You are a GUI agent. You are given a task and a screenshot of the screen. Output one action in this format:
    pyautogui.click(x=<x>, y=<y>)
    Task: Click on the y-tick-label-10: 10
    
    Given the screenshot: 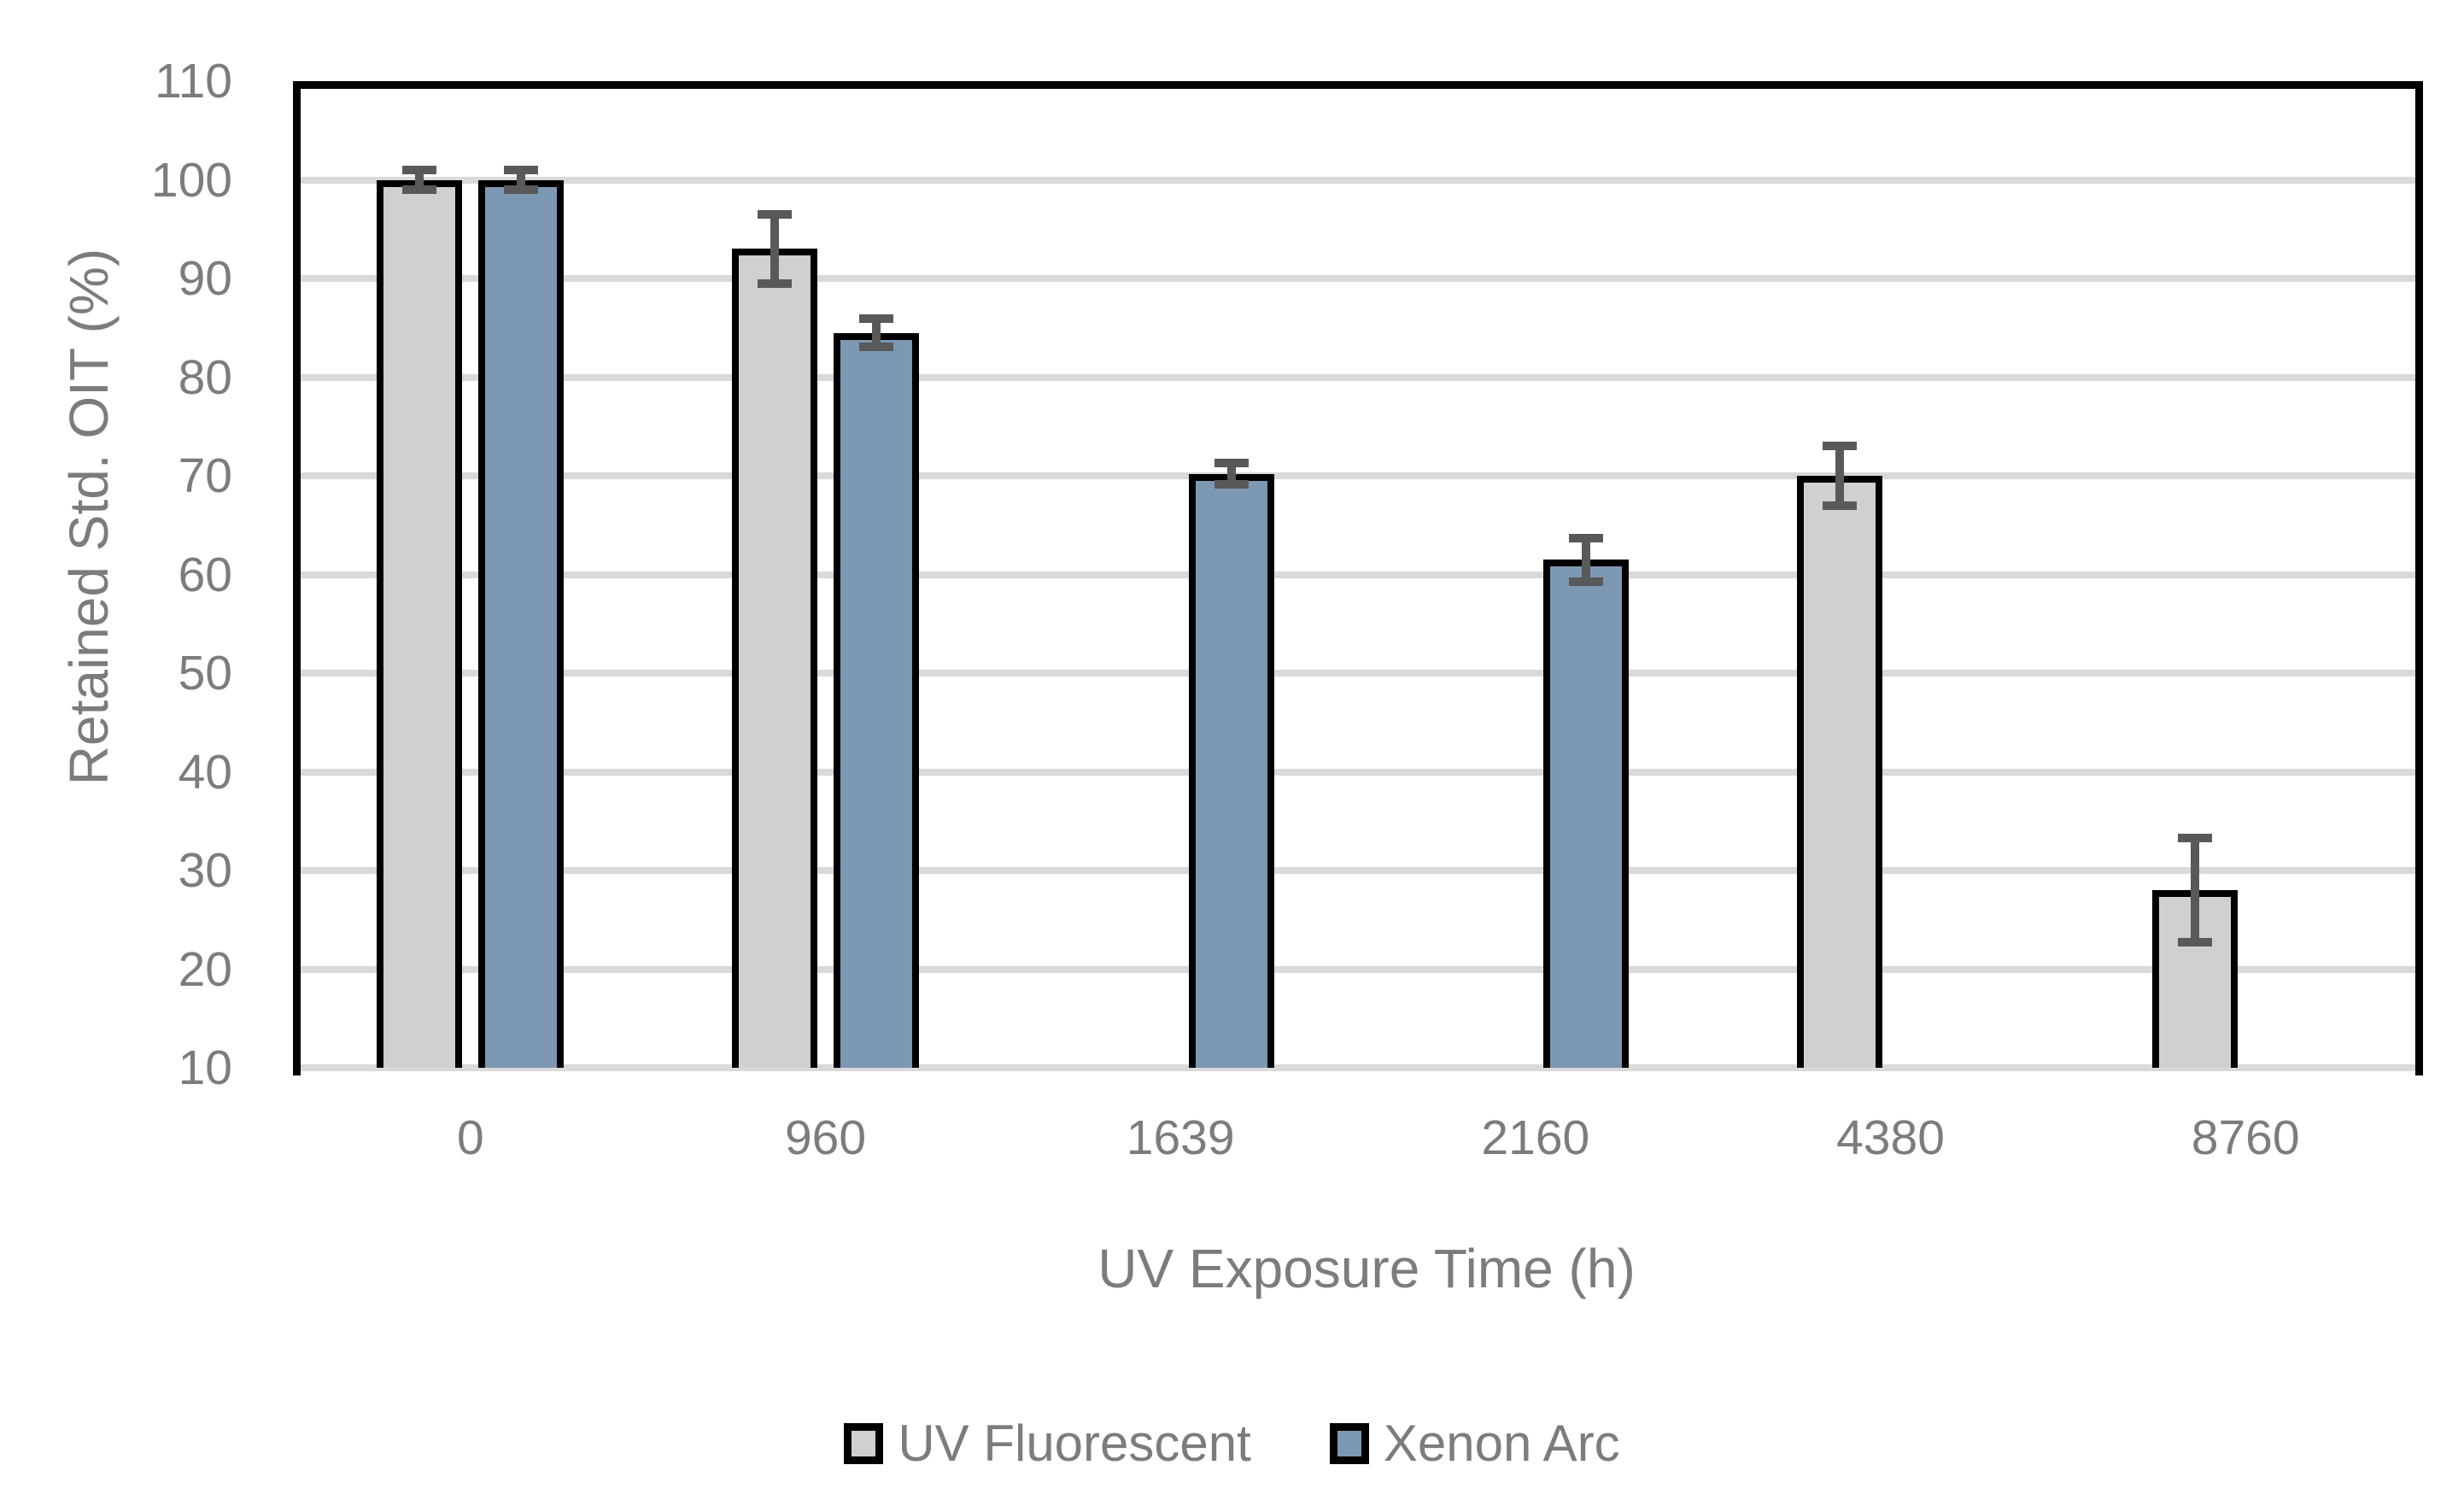 What is the action you would take?
    pyautogui.click(x=205, y=1067)
    